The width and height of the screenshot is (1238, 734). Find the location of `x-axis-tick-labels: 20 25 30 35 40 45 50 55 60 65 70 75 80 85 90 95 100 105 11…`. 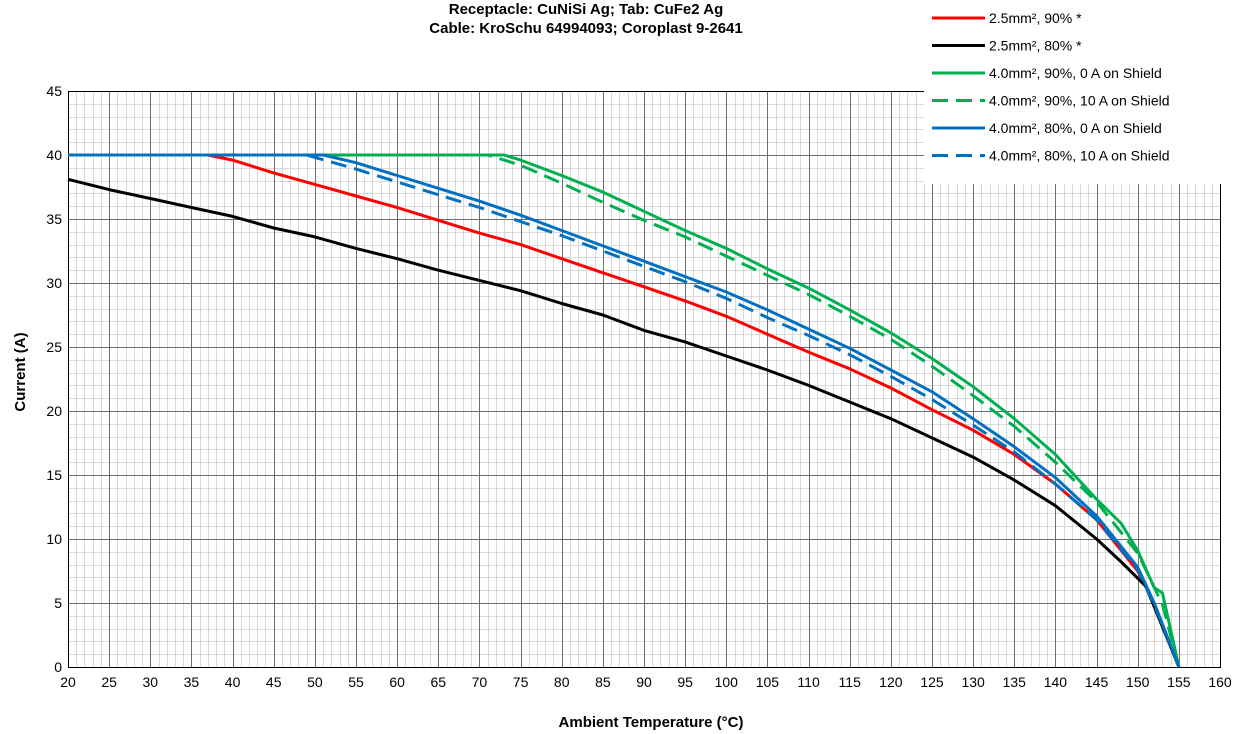

x-axis-tick-labels: 20 25 30 35 40 45 50 55 60 65 70 75 80 85 90 95 100 105 11… is located at coordinates (646, 682).